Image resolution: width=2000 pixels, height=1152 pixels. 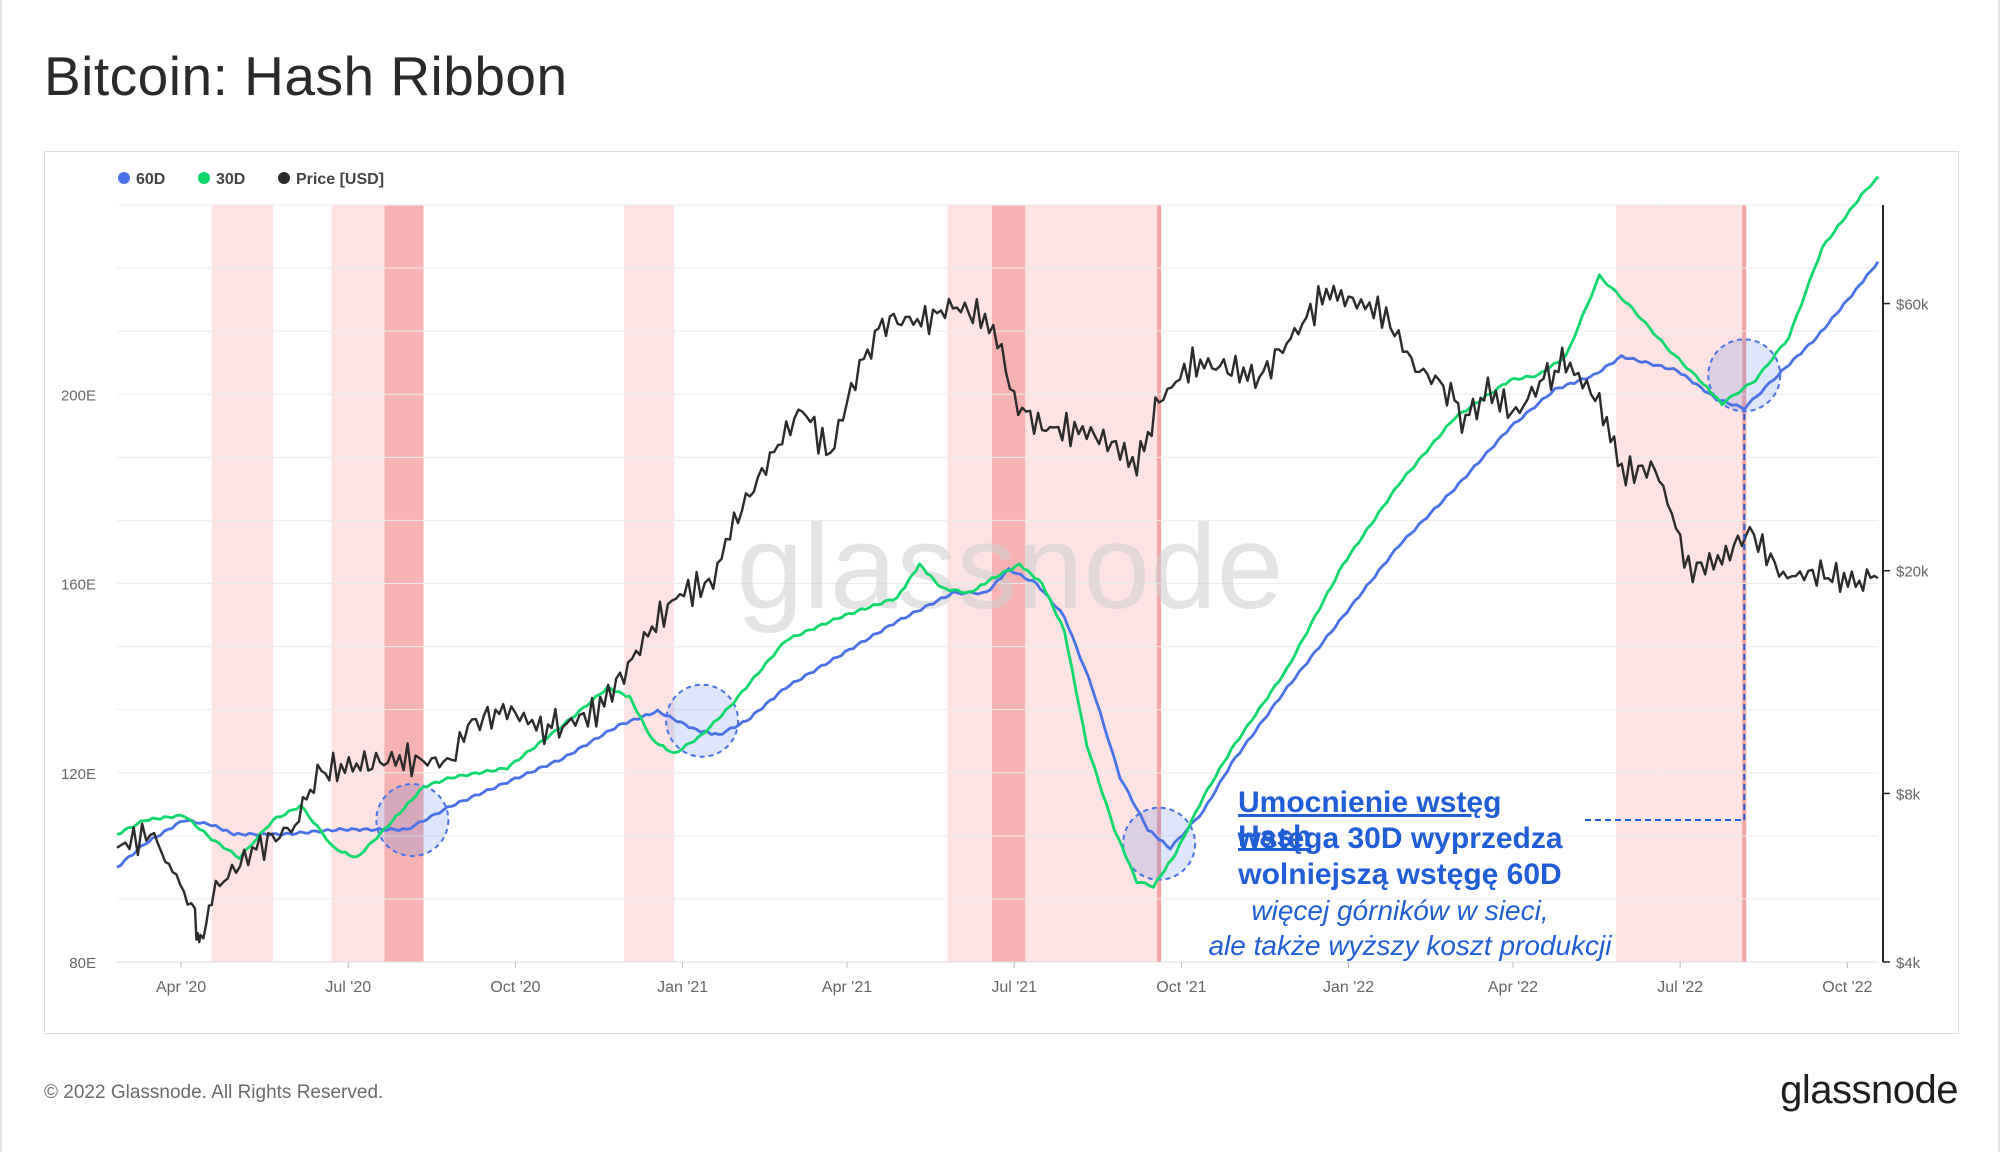 What do you see at coordinates (1869, 1090) in the screenshot?
I see `glassnode-logo: glassnode` at bounding box center [1869, 1090].